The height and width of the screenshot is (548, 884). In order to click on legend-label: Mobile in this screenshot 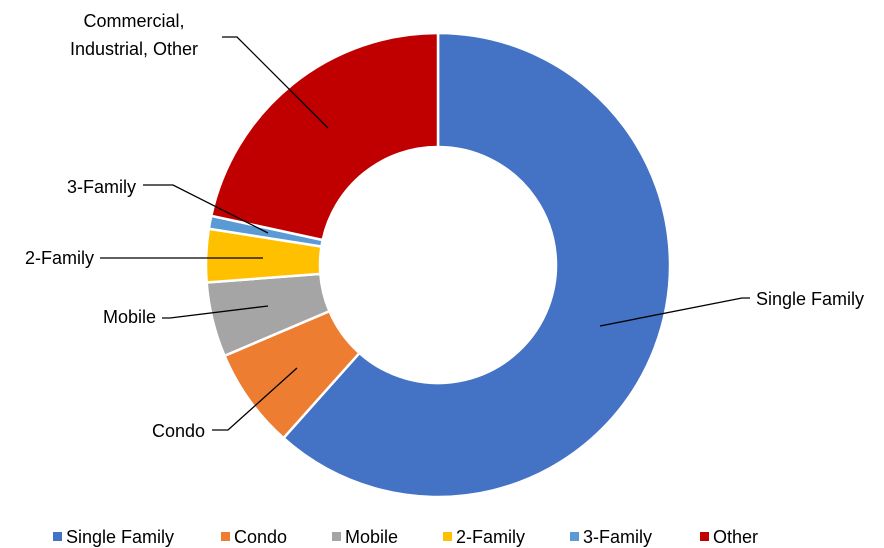, I will do `click(371, 537)`.